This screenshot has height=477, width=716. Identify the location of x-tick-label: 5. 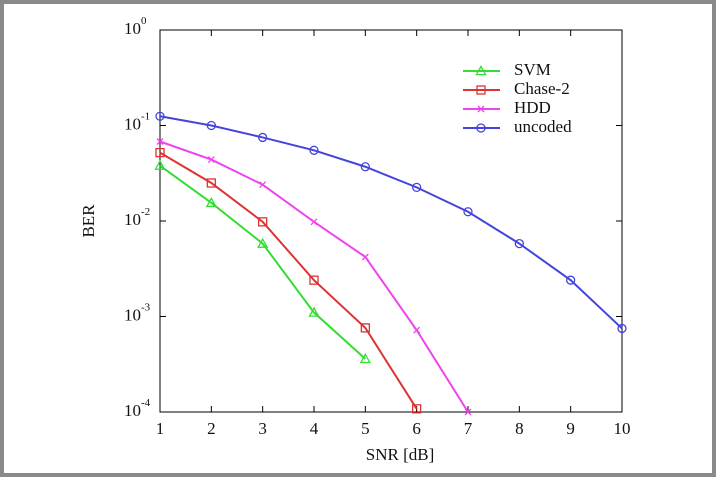
(365, 428).